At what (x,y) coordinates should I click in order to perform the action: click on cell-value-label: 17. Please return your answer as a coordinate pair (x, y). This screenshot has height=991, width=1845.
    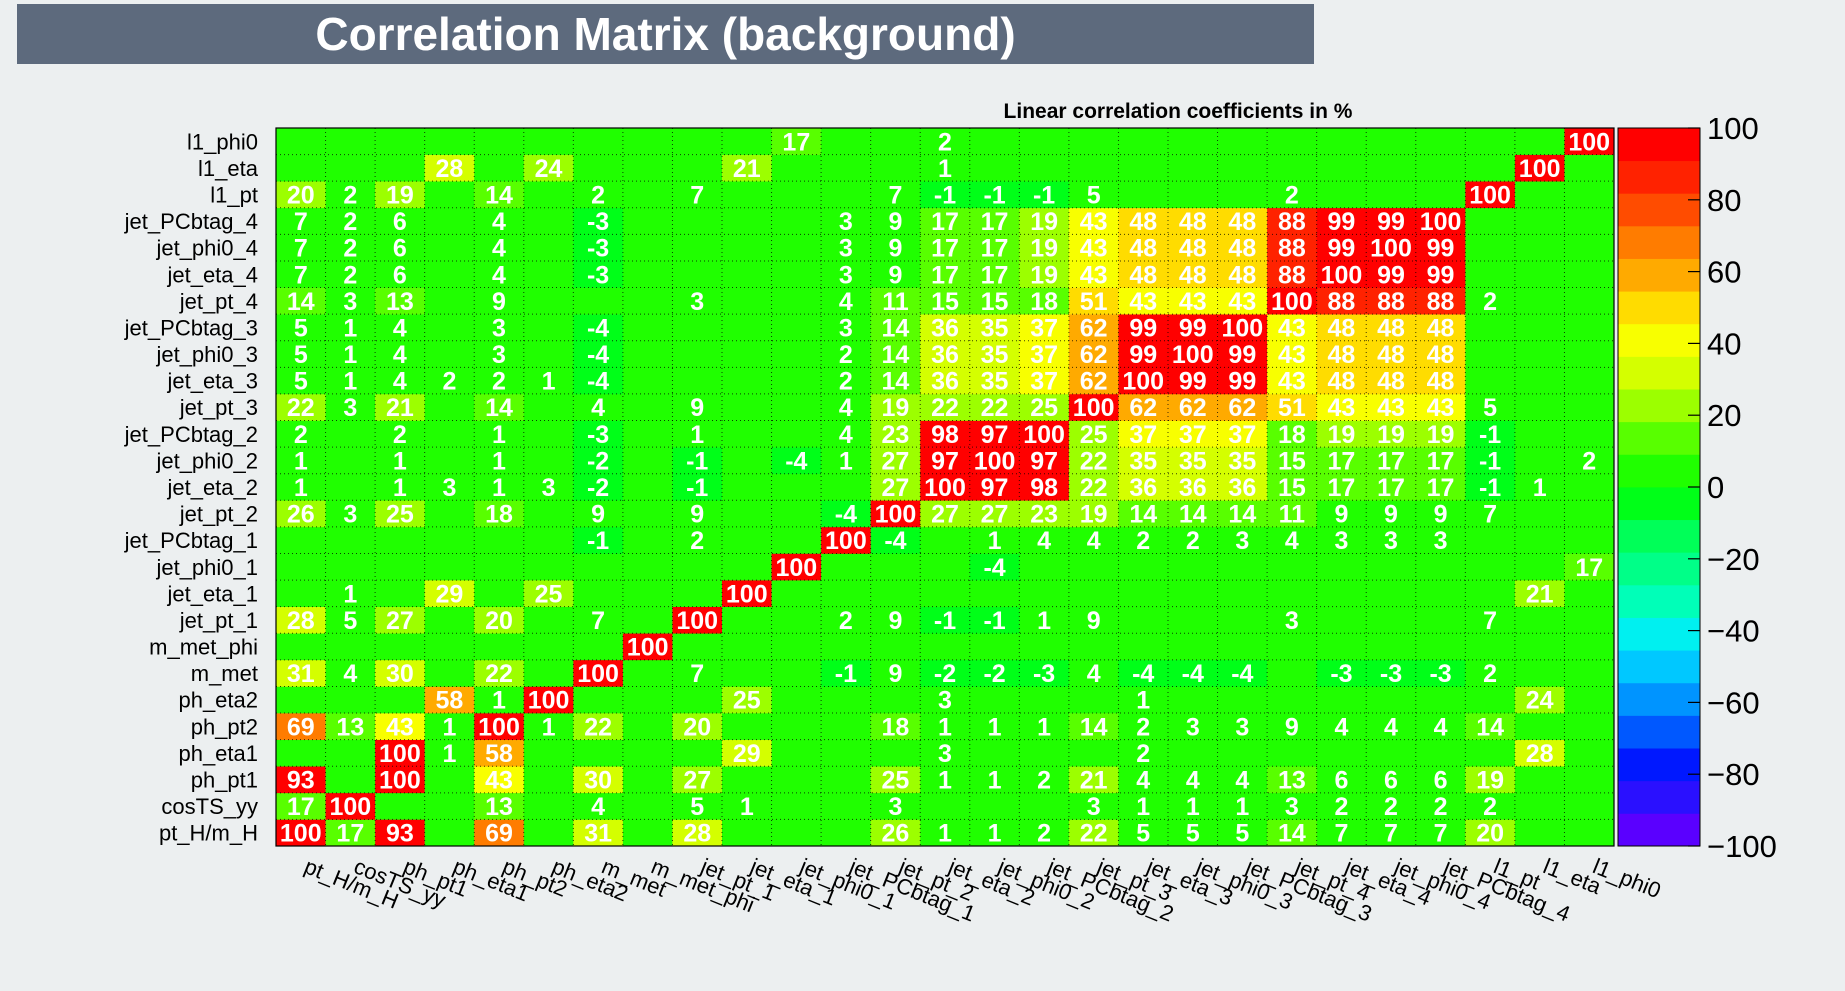
    Looking at the image, I should click on (945, 222).